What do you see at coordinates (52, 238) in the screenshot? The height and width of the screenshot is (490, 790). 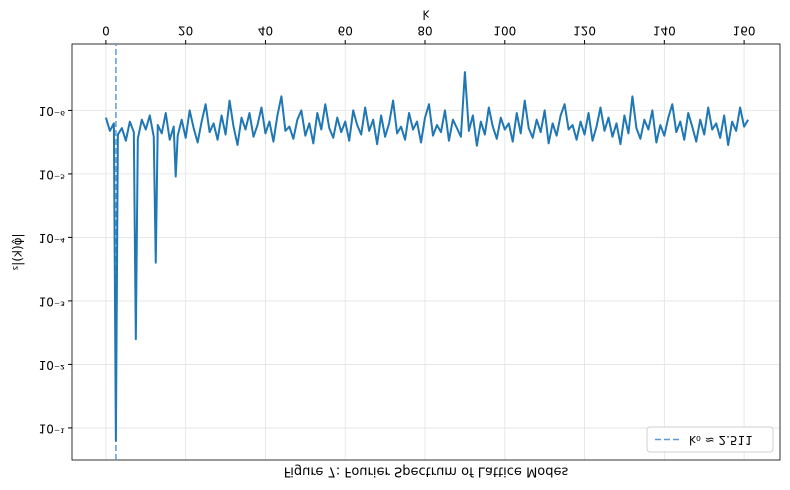 I see `y-tick-label: 10⁻⁴` at bounding box center [52, 238].